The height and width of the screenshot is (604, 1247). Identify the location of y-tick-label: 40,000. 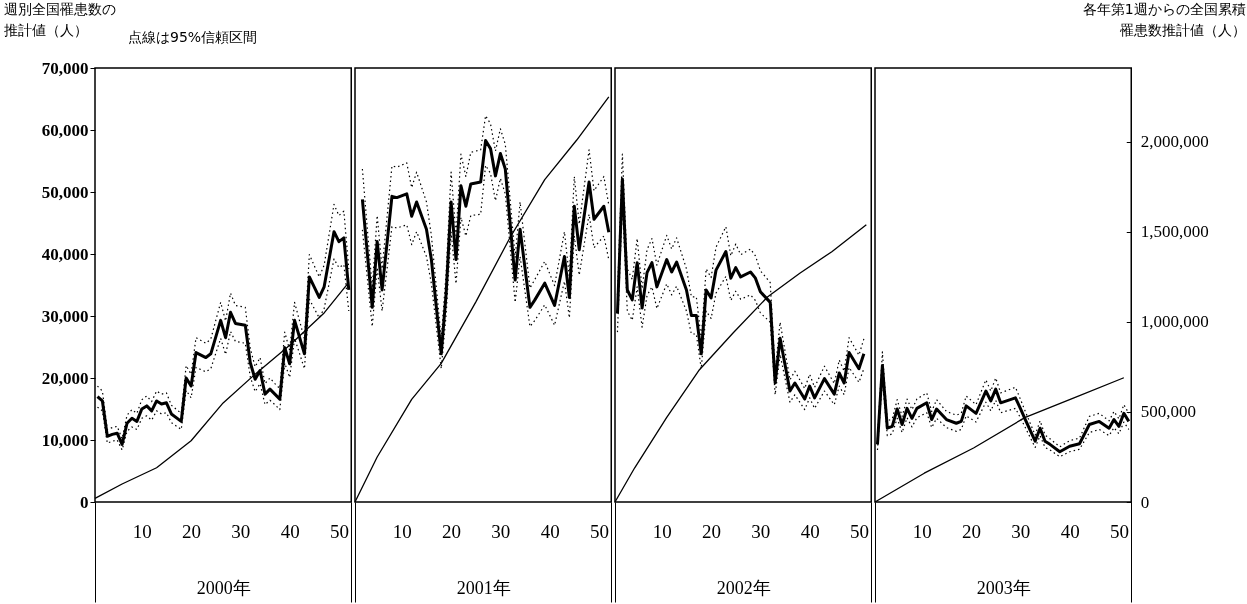
(65, 254).